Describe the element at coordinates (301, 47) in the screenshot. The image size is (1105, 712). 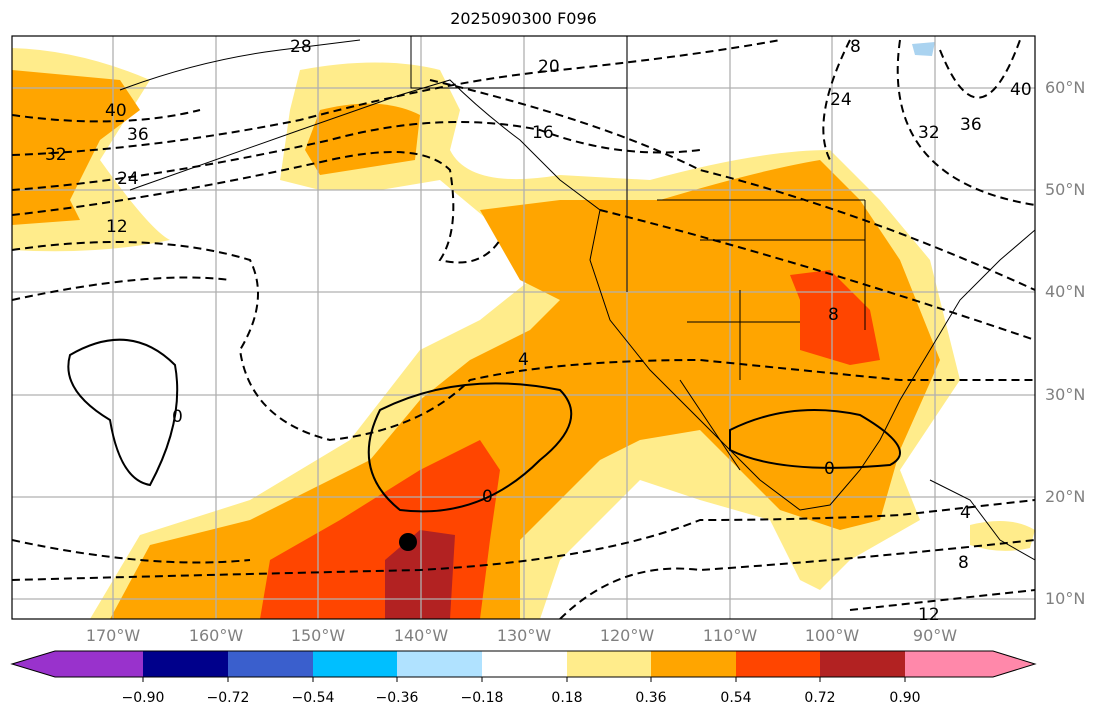
I see `contour-label: 28` at that location.